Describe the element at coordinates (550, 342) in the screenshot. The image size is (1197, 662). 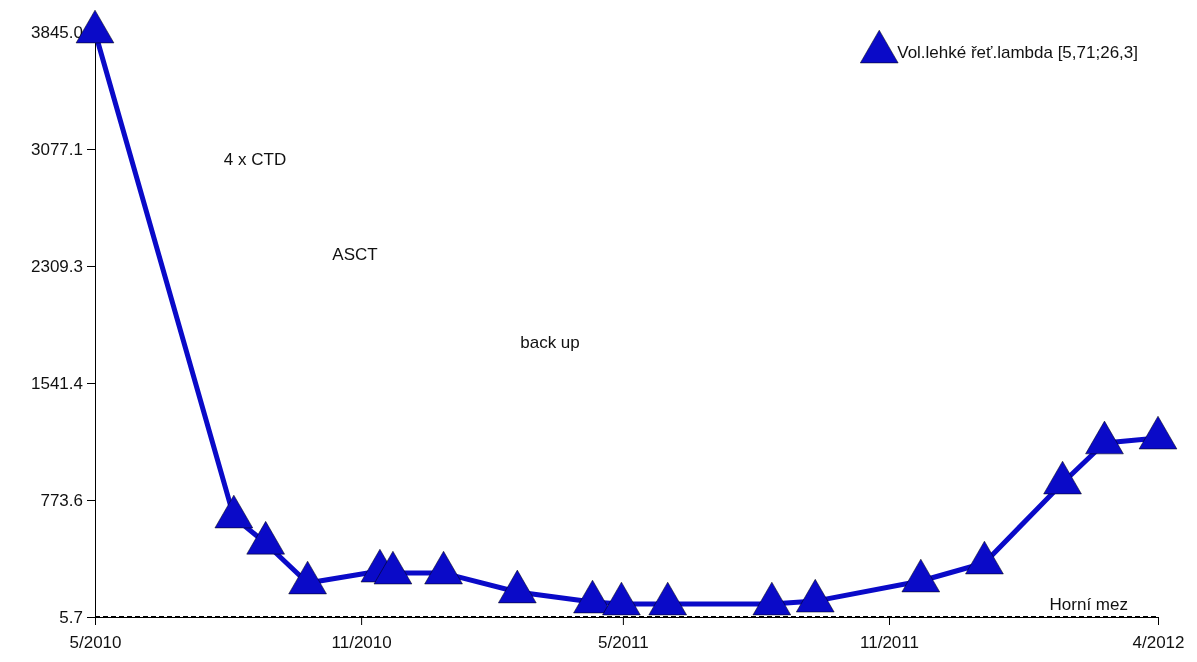
I see `annotation: back up` at that location.